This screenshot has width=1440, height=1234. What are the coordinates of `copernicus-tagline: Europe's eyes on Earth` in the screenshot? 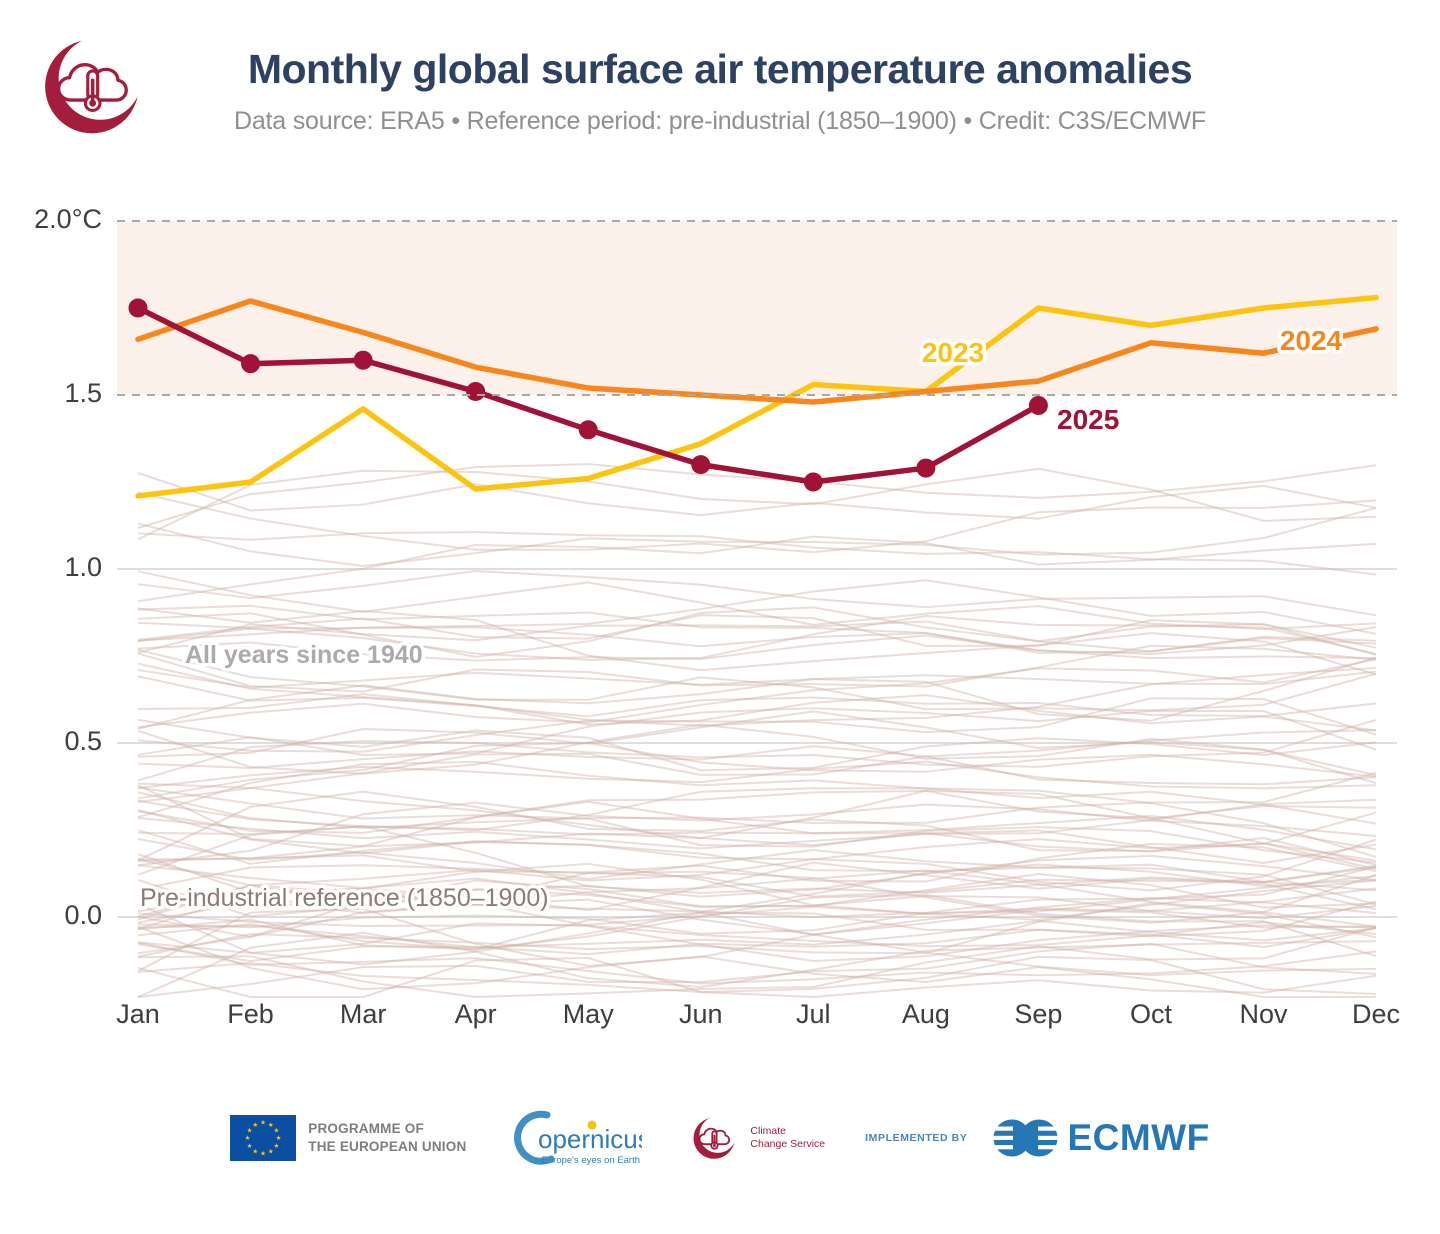 It's located at (591, 1160).